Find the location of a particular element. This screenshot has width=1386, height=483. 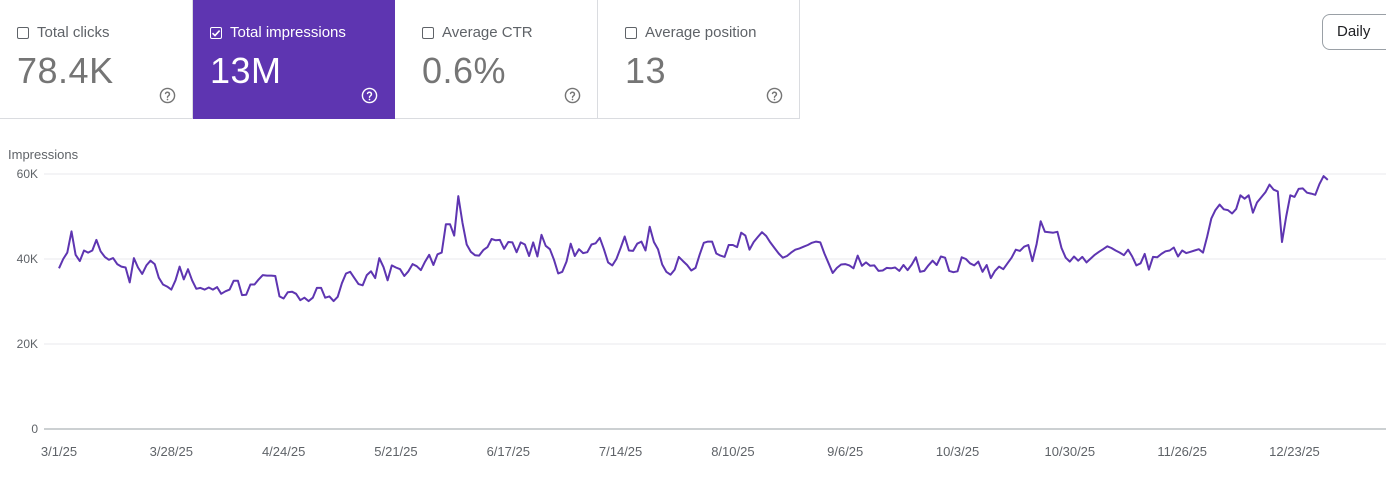

x-tick-label: 10/3/25 is located at coordinates (957, 451).